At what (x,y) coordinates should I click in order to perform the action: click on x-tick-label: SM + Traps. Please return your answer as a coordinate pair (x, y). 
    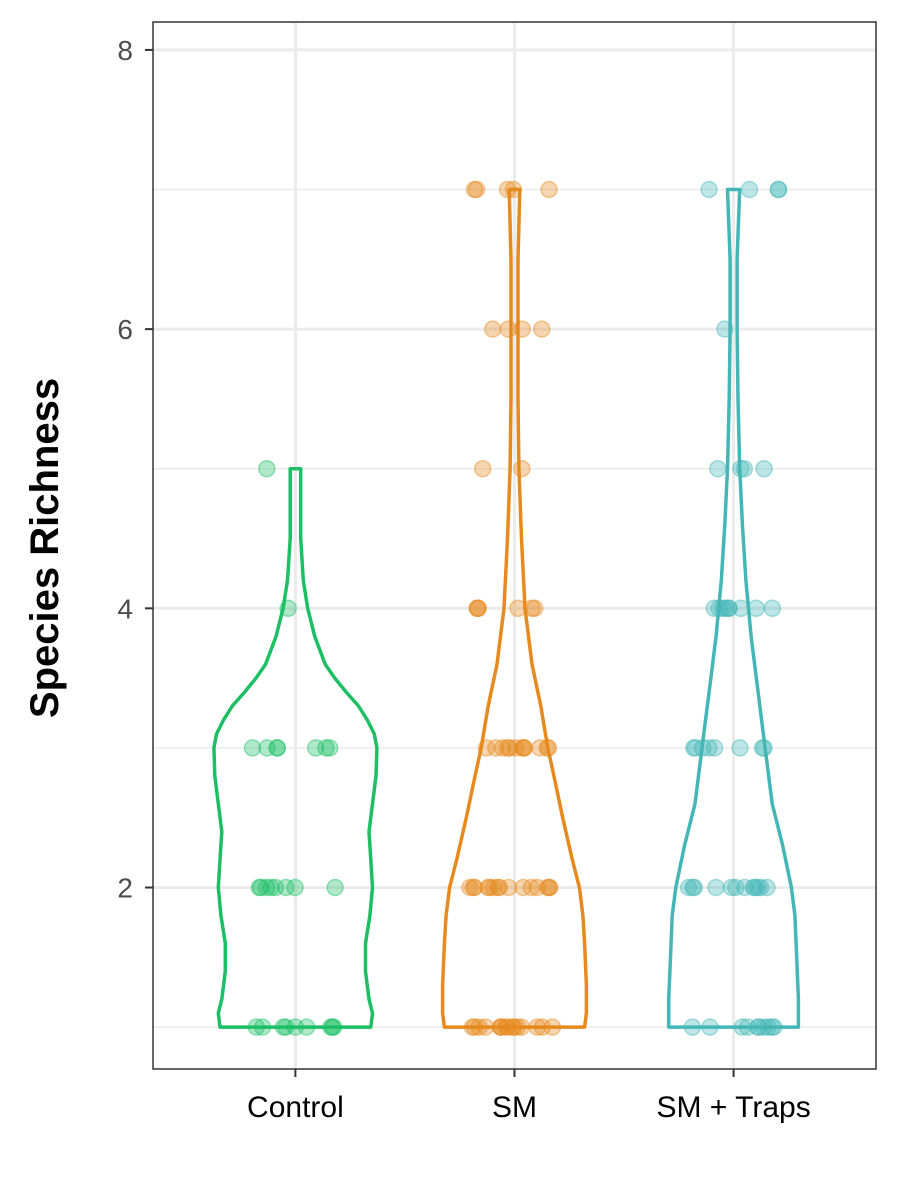
    Looking at the image, I should click on (733, 1107).